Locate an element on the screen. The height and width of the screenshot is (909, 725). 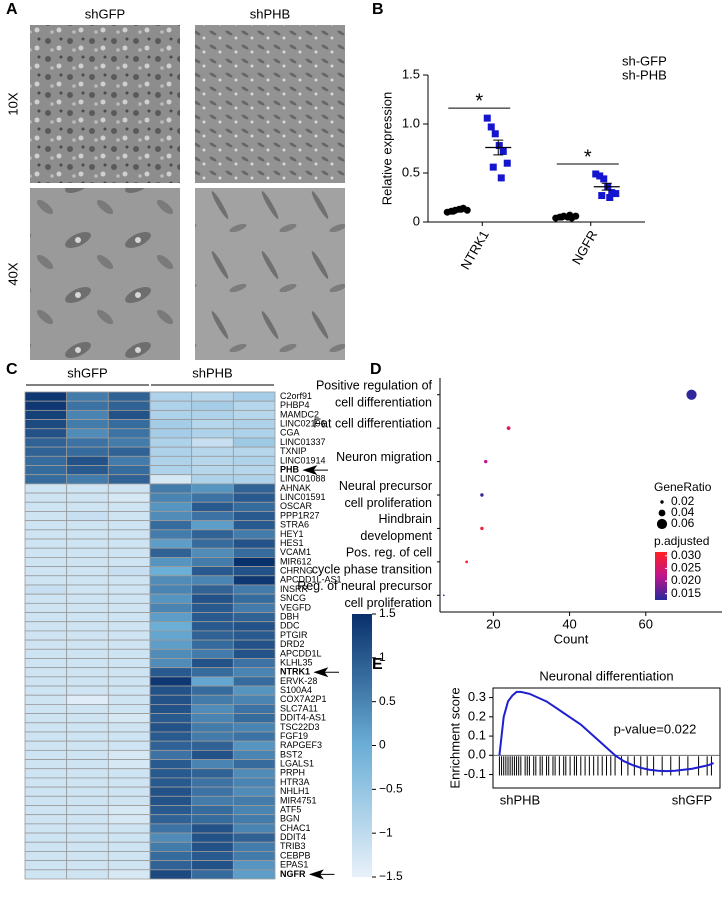
category-label: Positive regulation of is located at coordinates (374, 386).